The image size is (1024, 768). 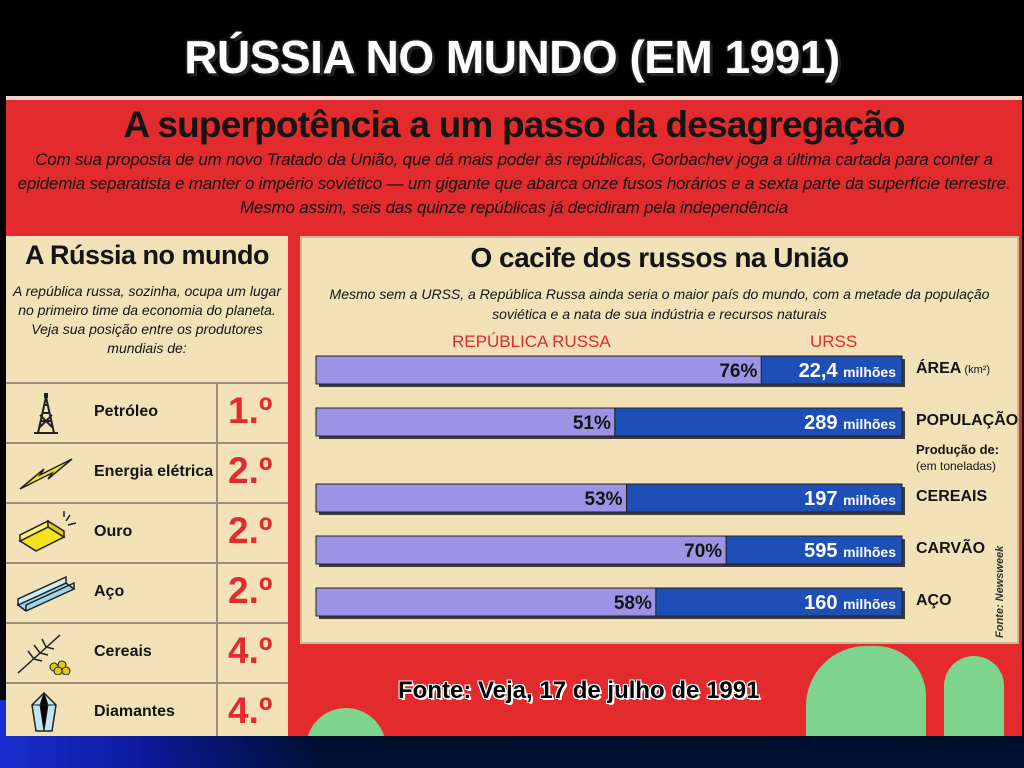 I want to click on steel-beam-icon, so click(x=46, y=593).